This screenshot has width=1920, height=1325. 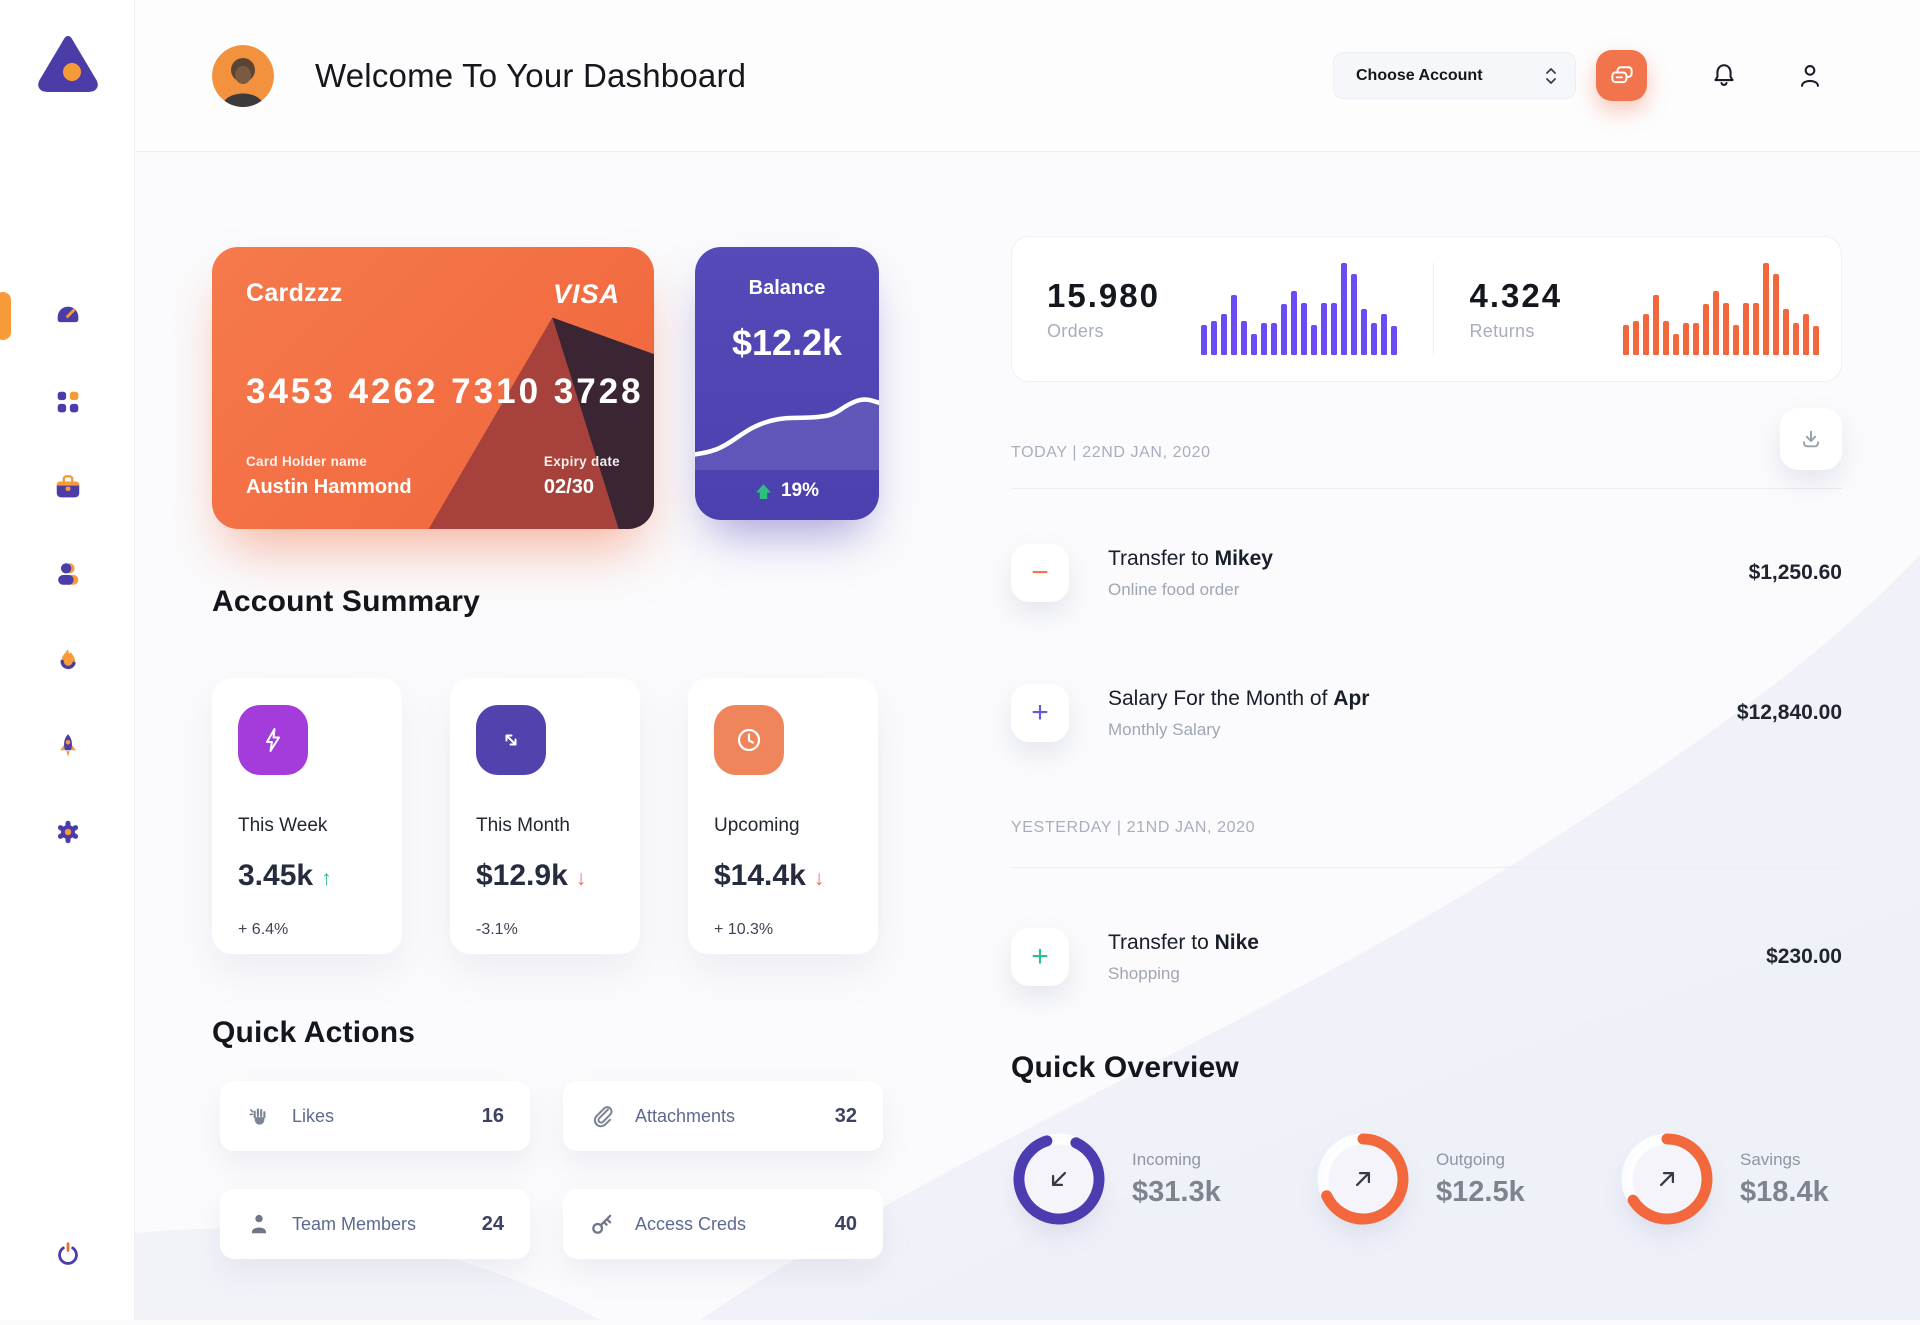 What do you see at coordinates (1721, 309) in the screenshot?
I see `returns-bar-chart` at bounding box center [1721, 309].